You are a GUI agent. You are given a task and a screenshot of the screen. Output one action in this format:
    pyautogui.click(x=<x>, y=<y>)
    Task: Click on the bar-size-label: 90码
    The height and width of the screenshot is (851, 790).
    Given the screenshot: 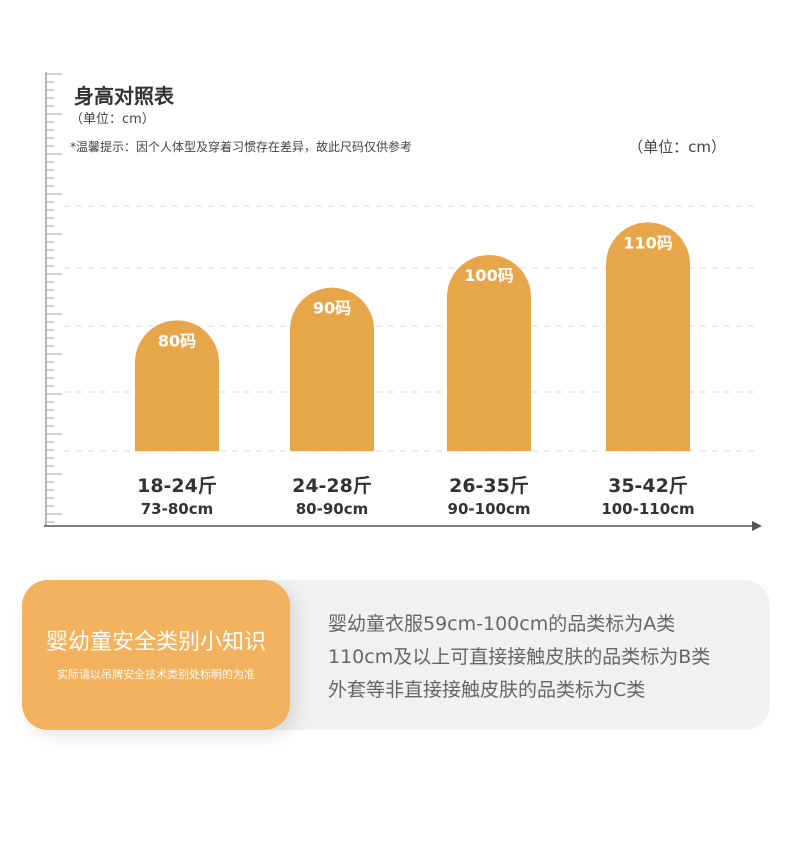 What is the action you would take?
    pyautogui.click(x=332, y=308)
    